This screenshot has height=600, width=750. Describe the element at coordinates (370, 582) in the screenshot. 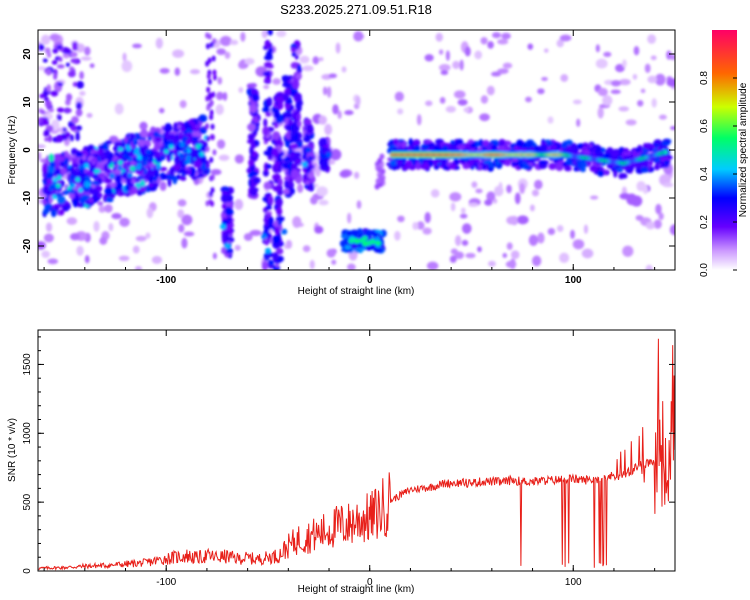

I see `x-tick-label: 0` at that location.